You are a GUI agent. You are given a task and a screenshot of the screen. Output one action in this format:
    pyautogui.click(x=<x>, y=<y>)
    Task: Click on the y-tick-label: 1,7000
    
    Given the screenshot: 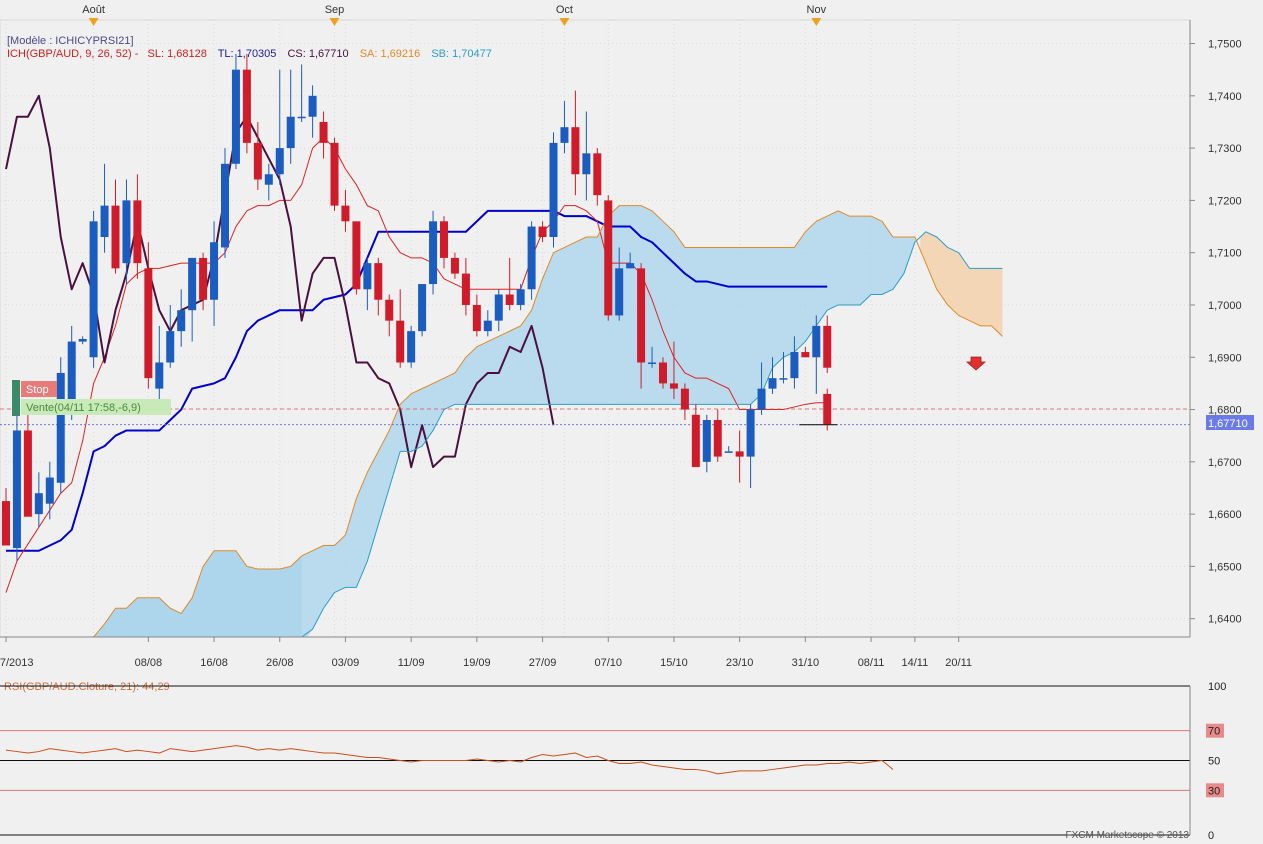 What is the action you would take?
    pyautogui.click(x=1225, y=306)
    